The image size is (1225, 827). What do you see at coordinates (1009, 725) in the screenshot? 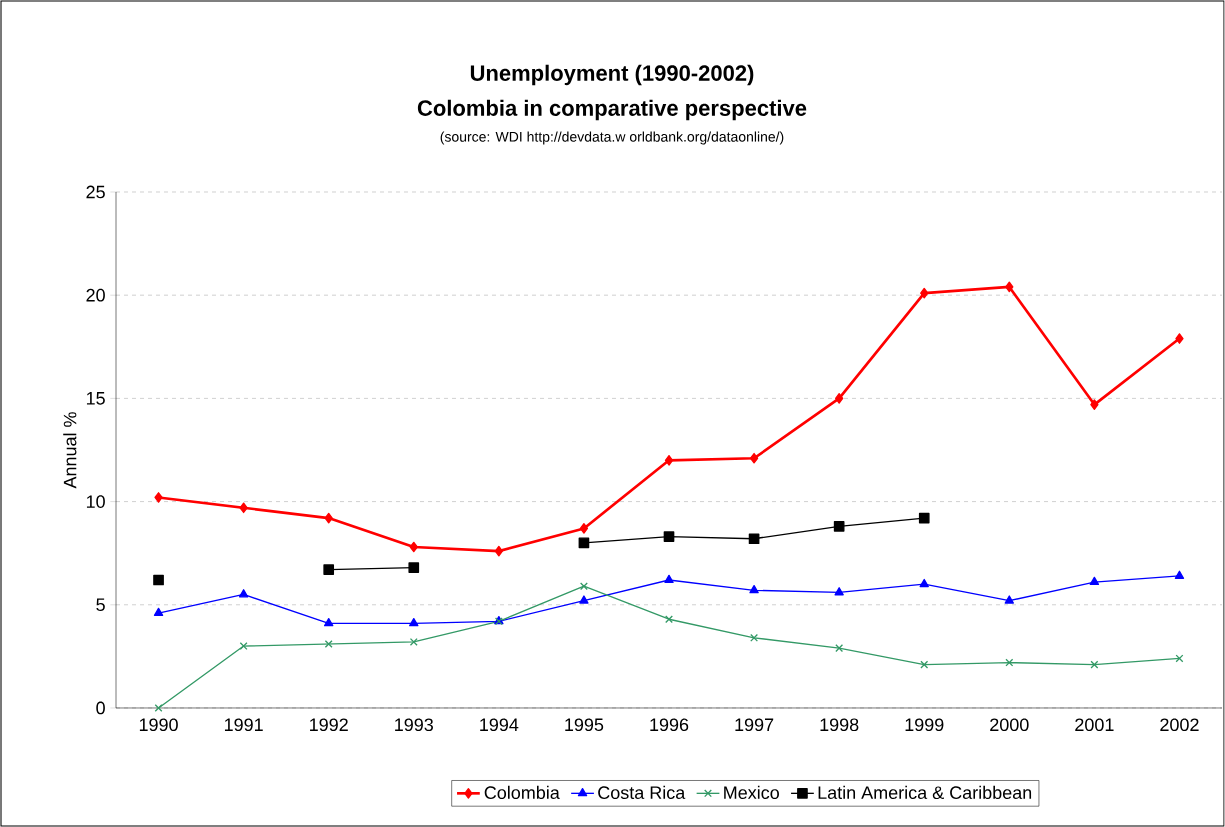
I see `x-tick-label: 2000` at bounding box center [1009, 725].